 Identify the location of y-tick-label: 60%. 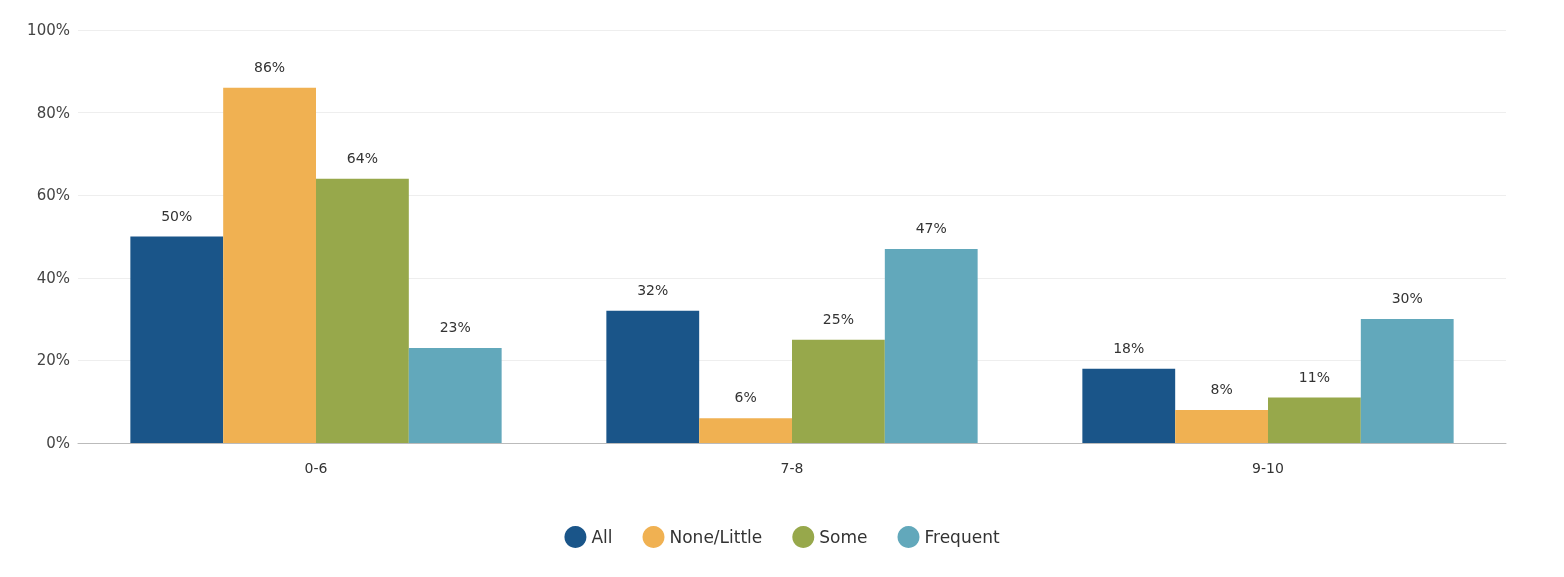
(53, 195).